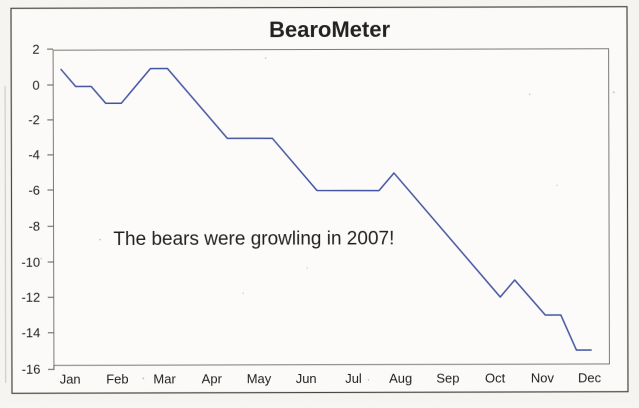  I want to click on svg-text: Jul, so click(353, 378).